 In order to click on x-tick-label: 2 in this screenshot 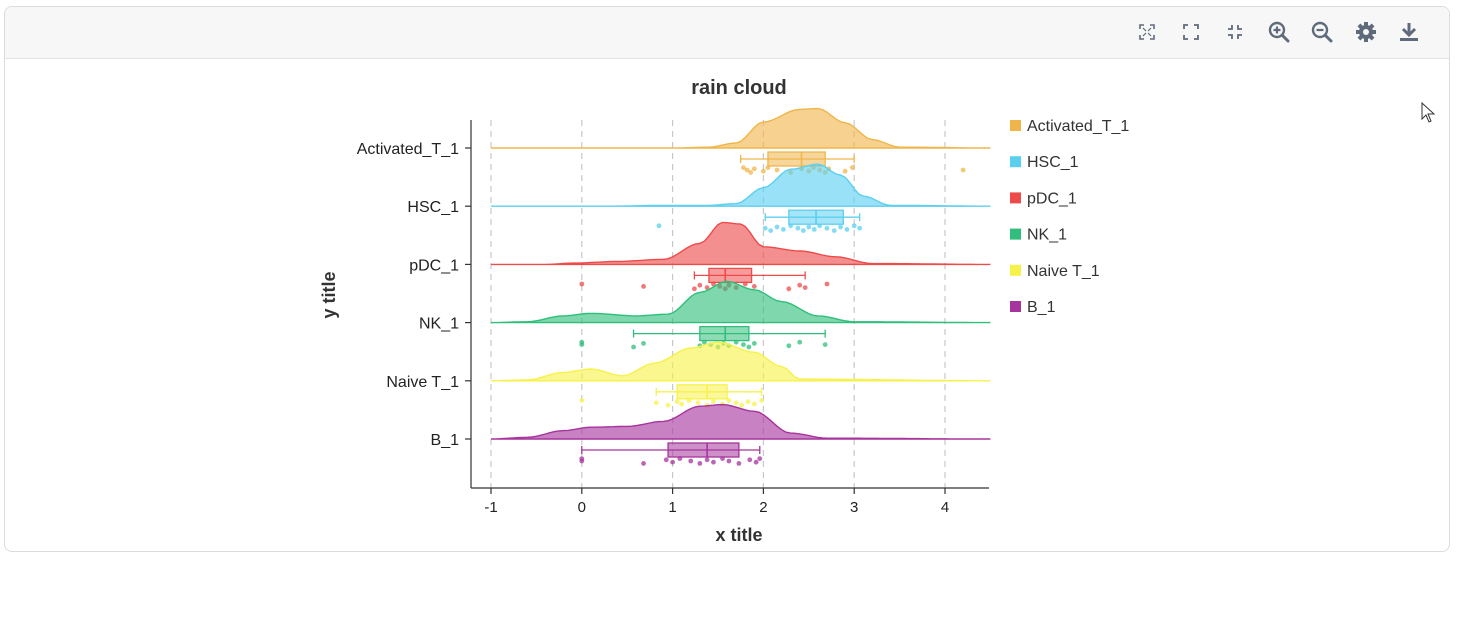, I will do `click(763, 507)`.